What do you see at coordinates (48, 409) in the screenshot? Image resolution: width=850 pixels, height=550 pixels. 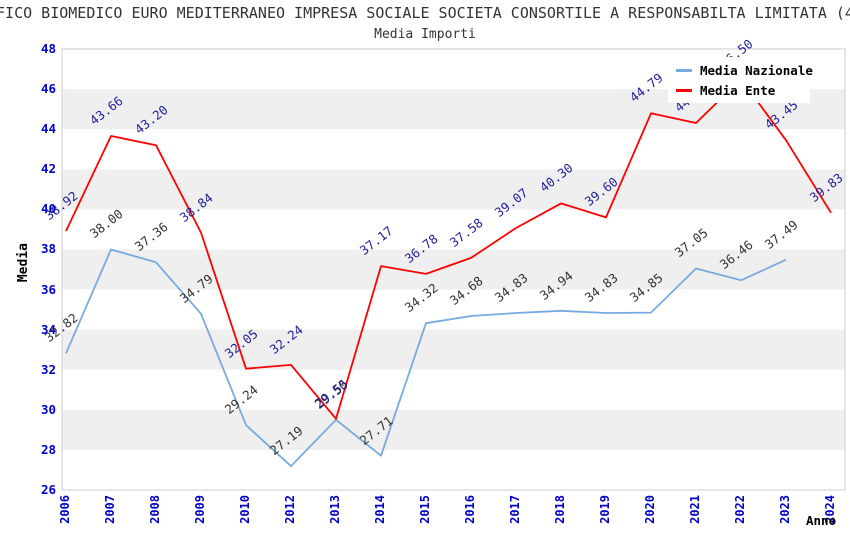 I see `y-tick-label: 30` at bounding box center [48, 409].